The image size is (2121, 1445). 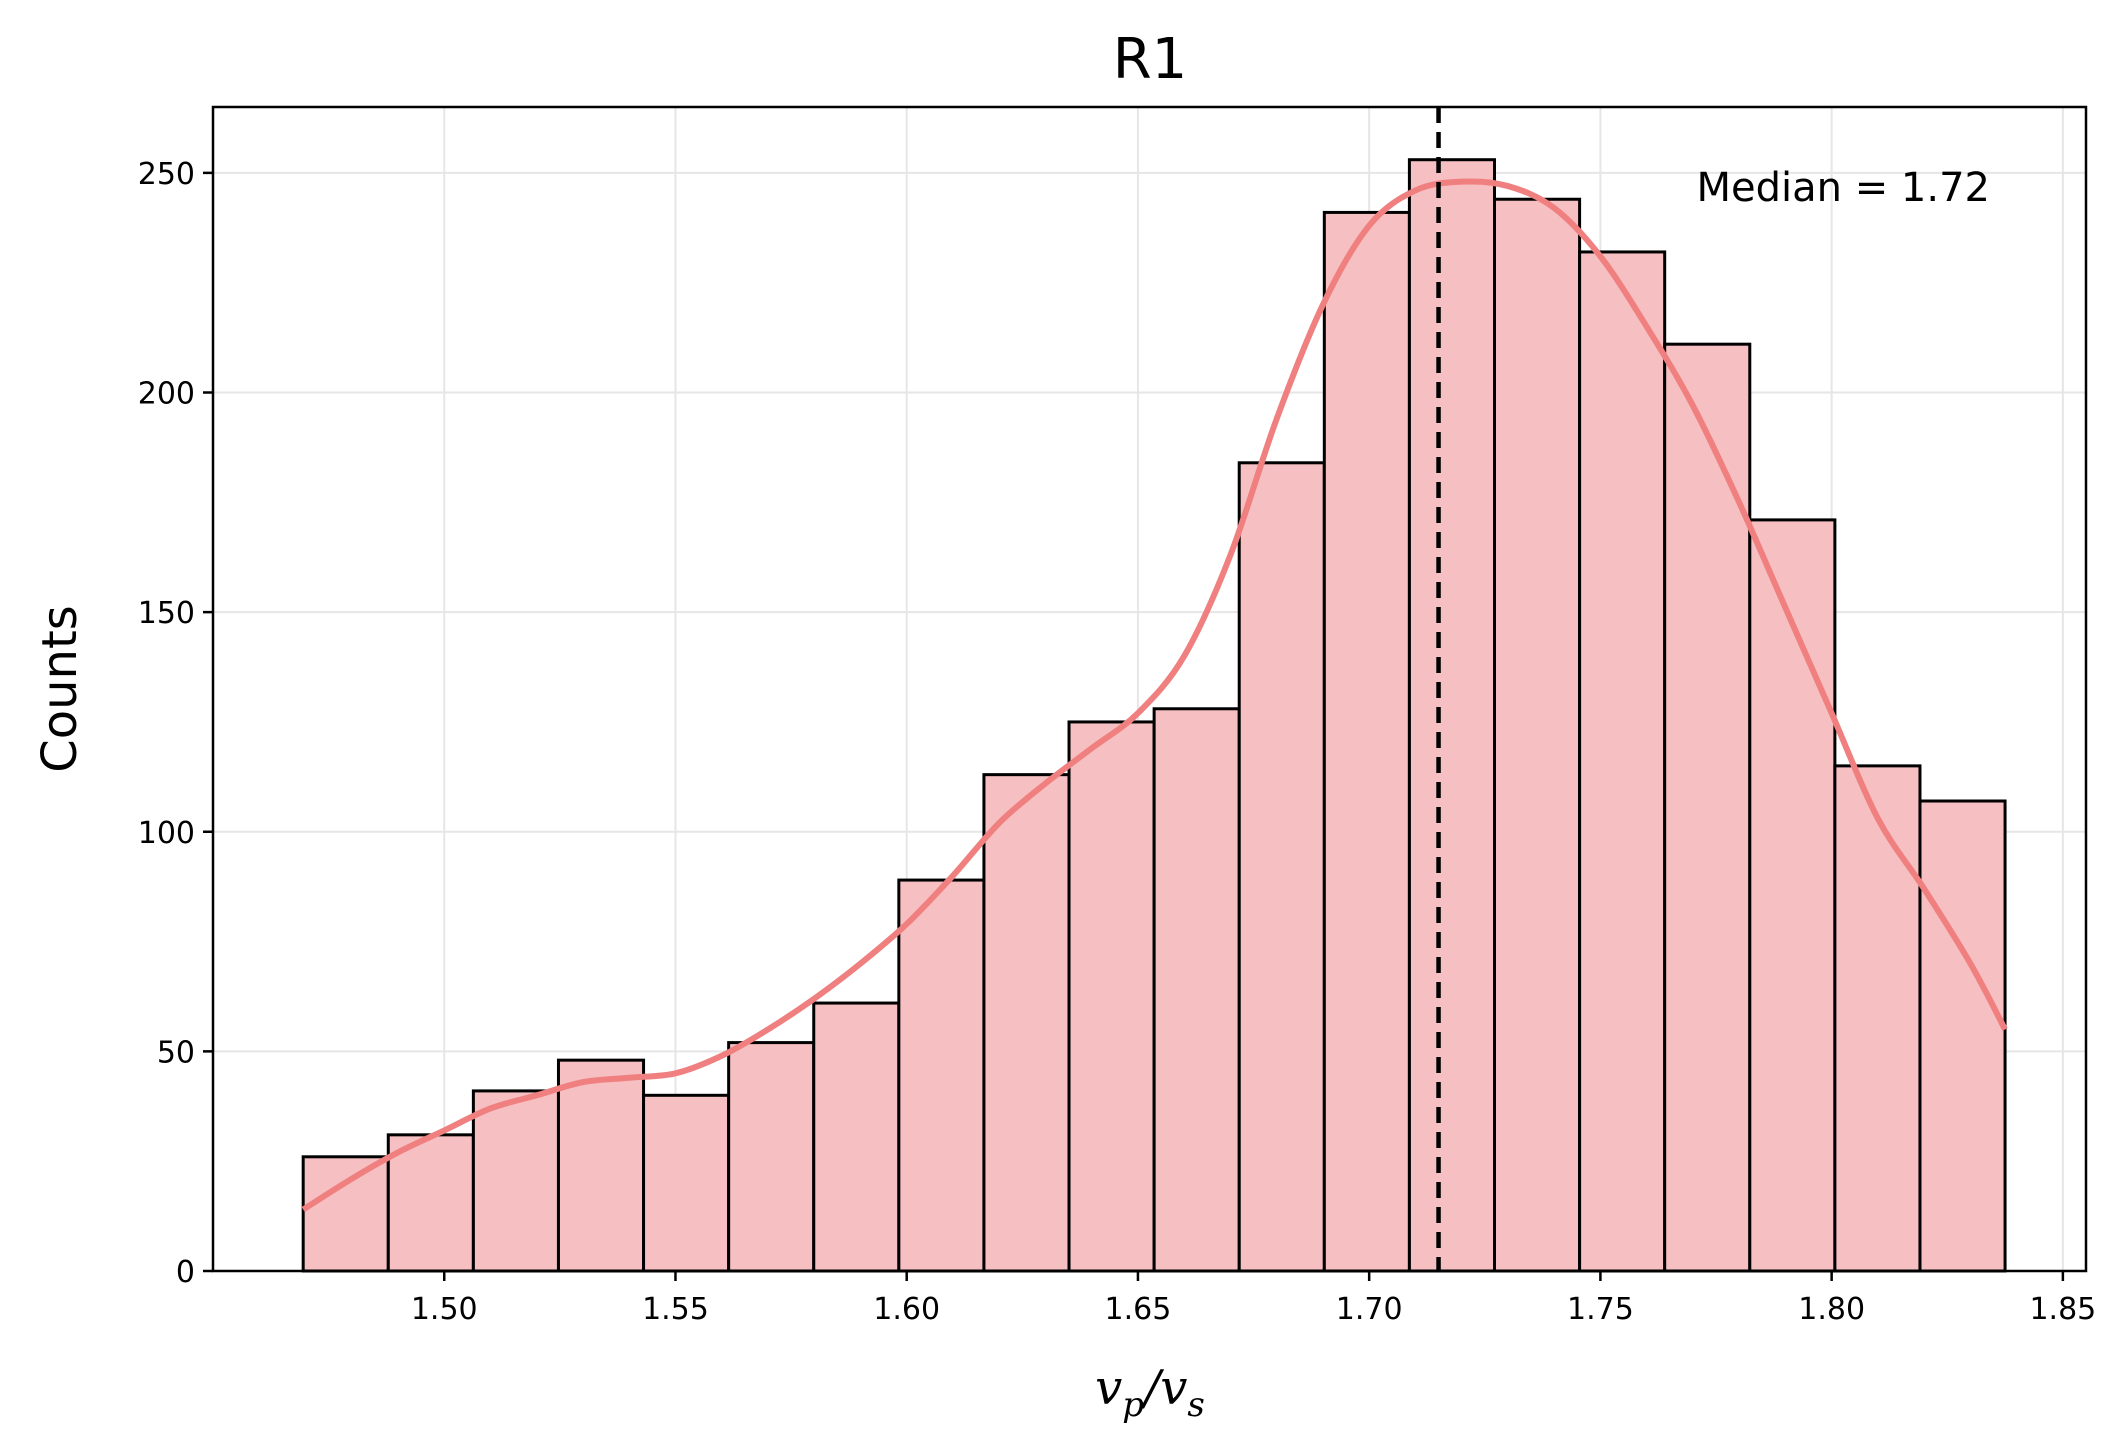 I want to click on x-tick-label-5: 1.75, so click(x=1600, y=1309).